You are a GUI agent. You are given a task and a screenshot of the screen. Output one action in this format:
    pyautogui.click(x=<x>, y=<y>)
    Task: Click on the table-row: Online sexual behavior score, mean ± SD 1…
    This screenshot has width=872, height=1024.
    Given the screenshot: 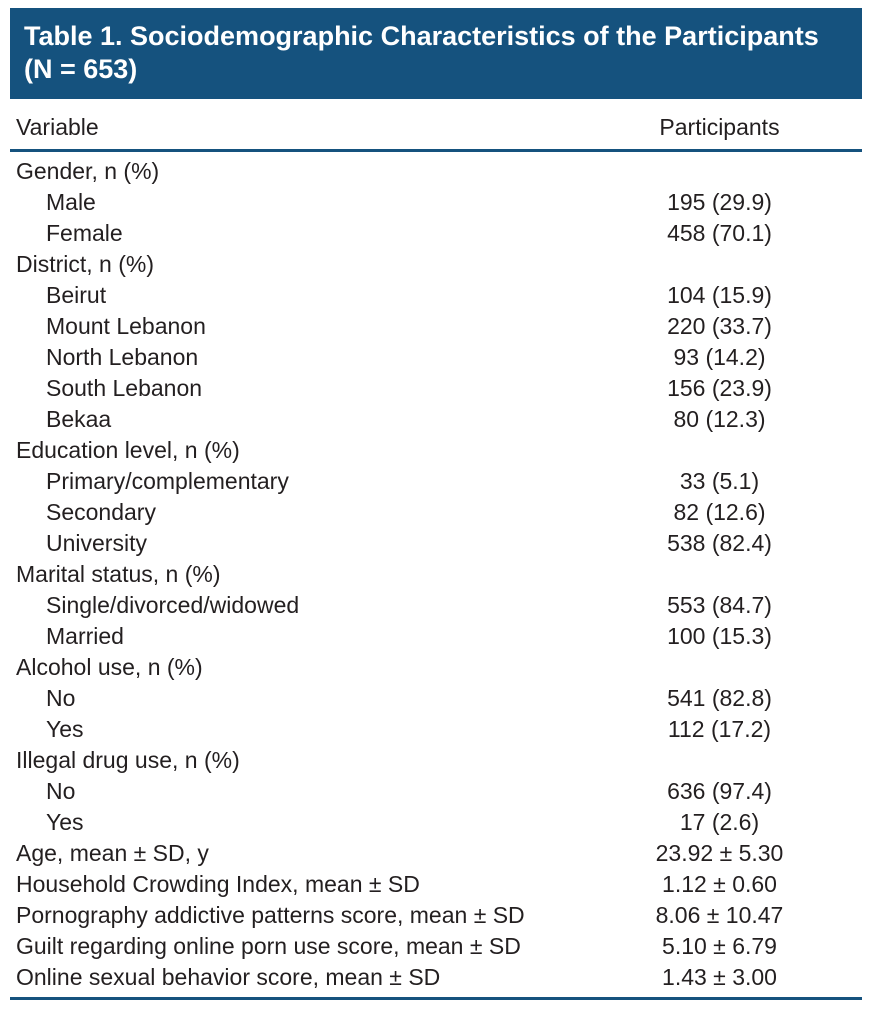 What is the action you would take?
    pyautogui.click(x=436, y=980)
    